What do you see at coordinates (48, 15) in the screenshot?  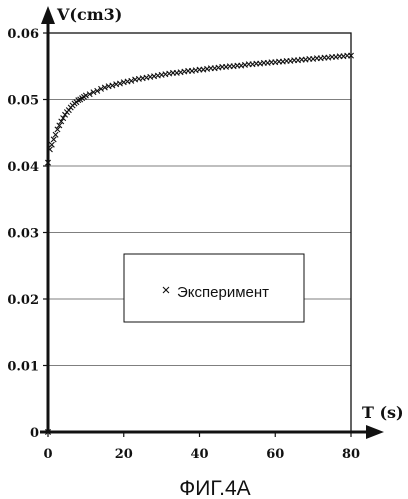 I see `y-axis-arrow` at bounding box center [48, 15].